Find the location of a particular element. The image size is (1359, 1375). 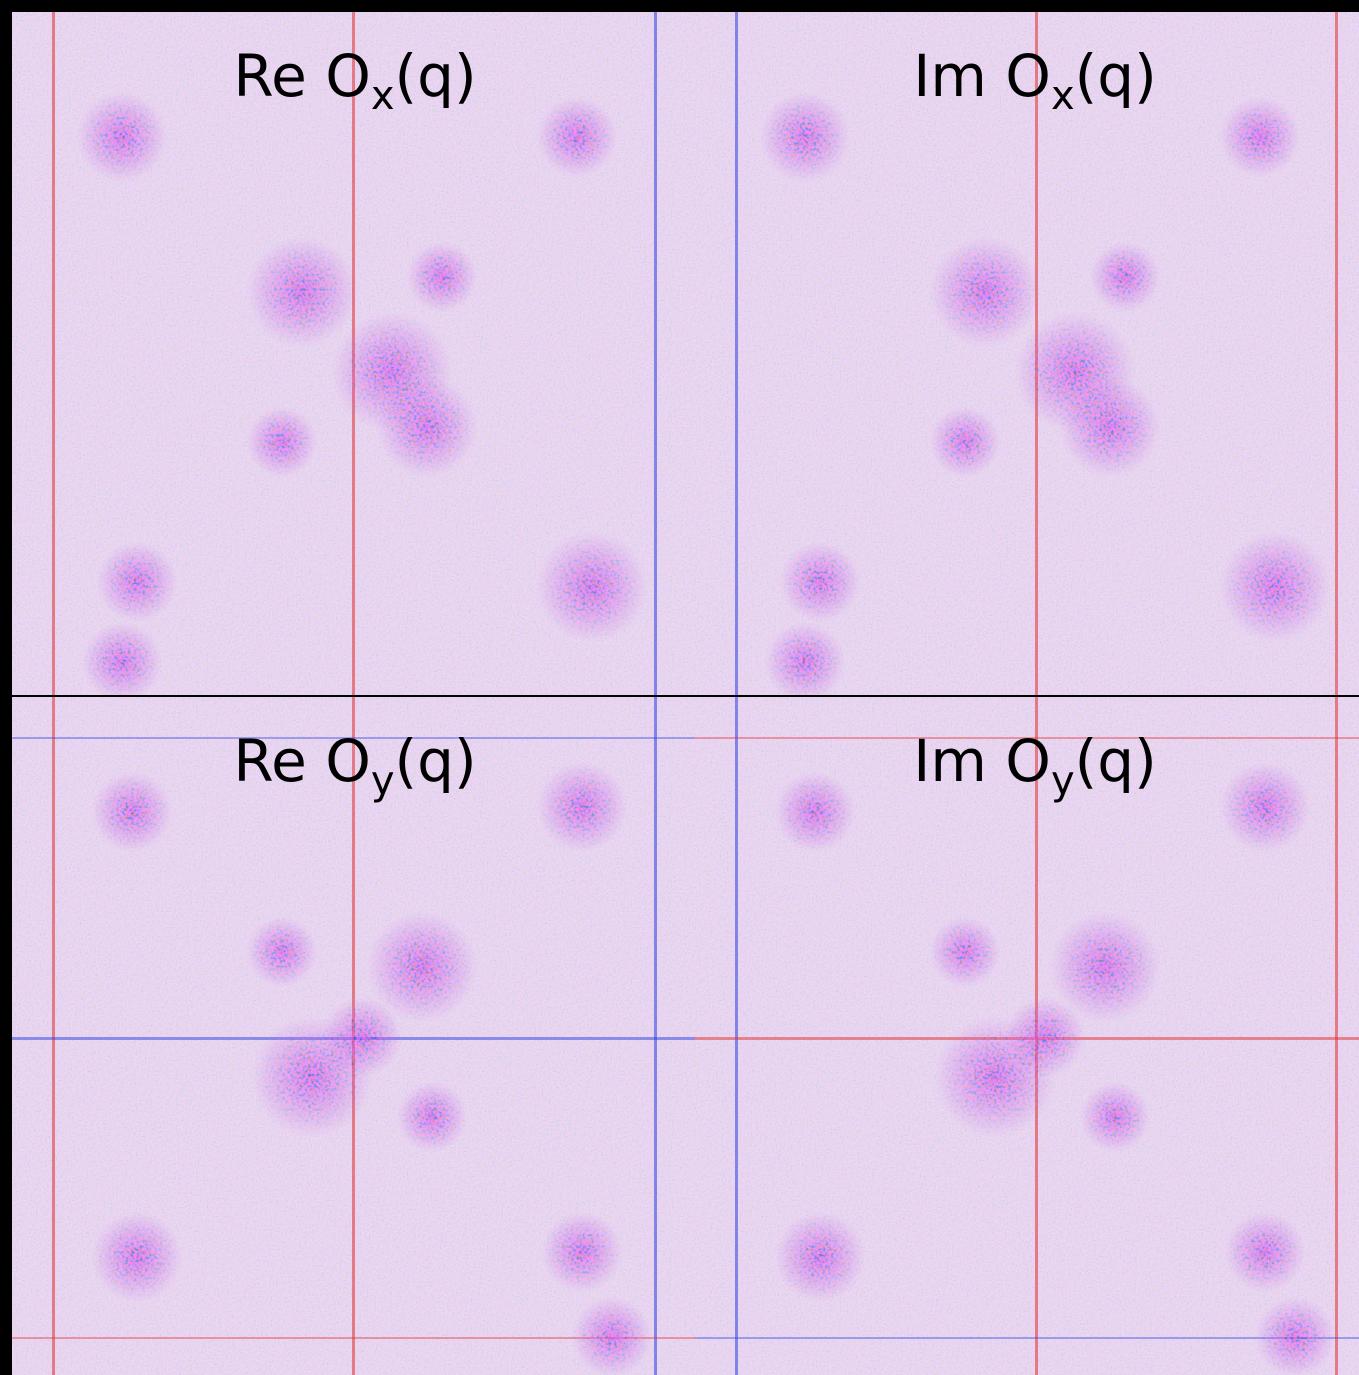

panel-label: Im Ox(q) is located at coordinates (1034, 80).